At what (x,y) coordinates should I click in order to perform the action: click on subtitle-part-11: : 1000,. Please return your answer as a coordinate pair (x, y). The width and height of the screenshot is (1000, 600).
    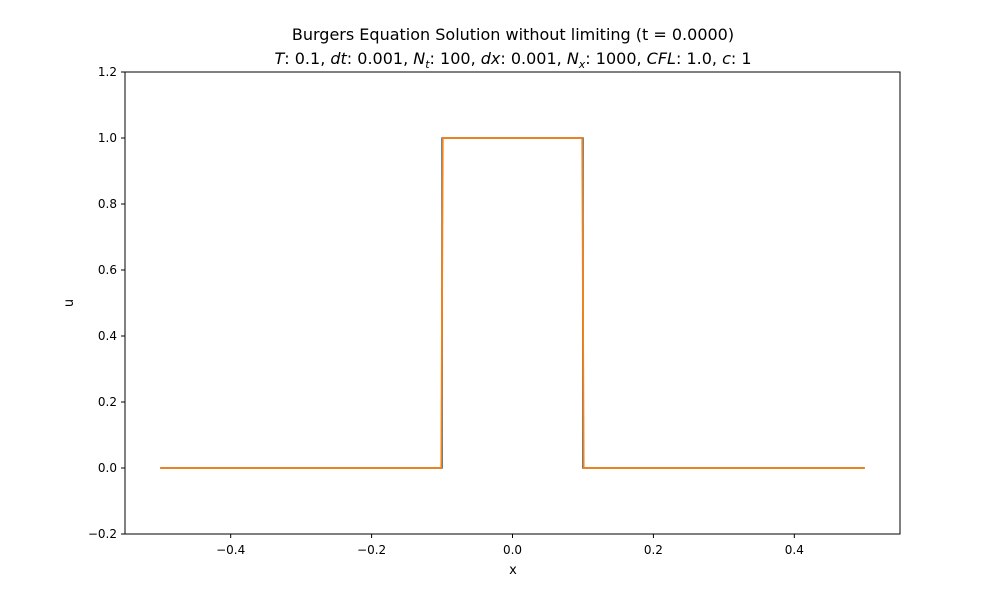
    Looking at the image, I should click on (615, 58).